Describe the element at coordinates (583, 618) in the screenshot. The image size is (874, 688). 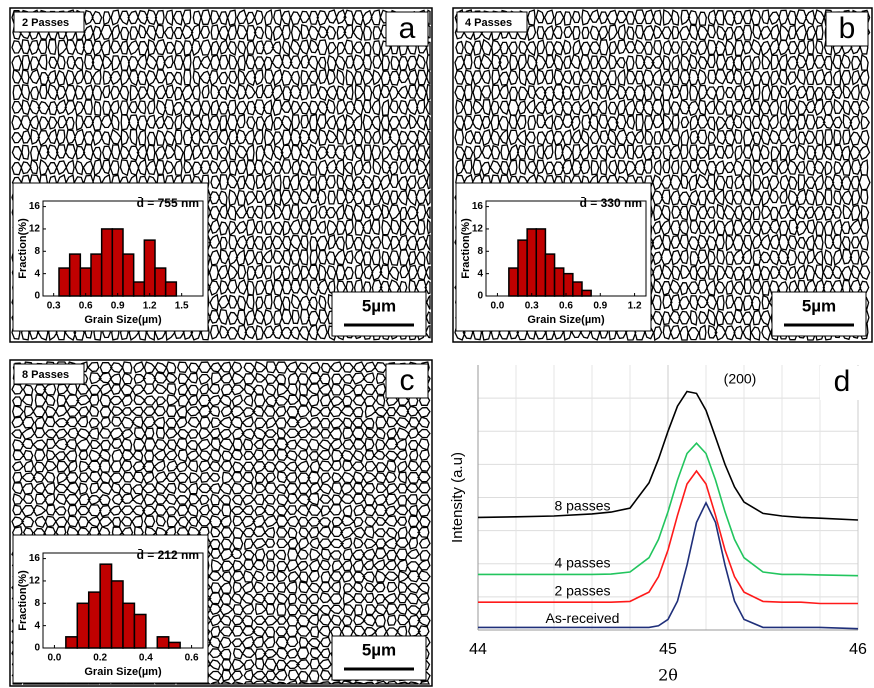
I see `series-label: As-received` at that location.